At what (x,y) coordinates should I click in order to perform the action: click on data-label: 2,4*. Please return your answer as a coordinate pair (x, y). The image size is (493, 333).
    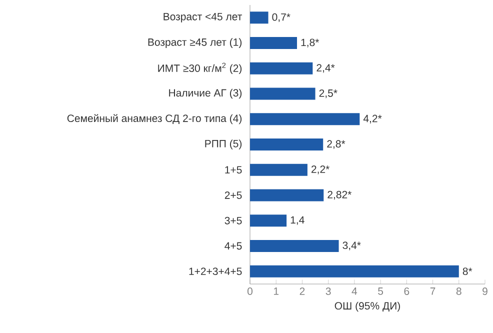
    Looking at the image, I should click on (325, 68).